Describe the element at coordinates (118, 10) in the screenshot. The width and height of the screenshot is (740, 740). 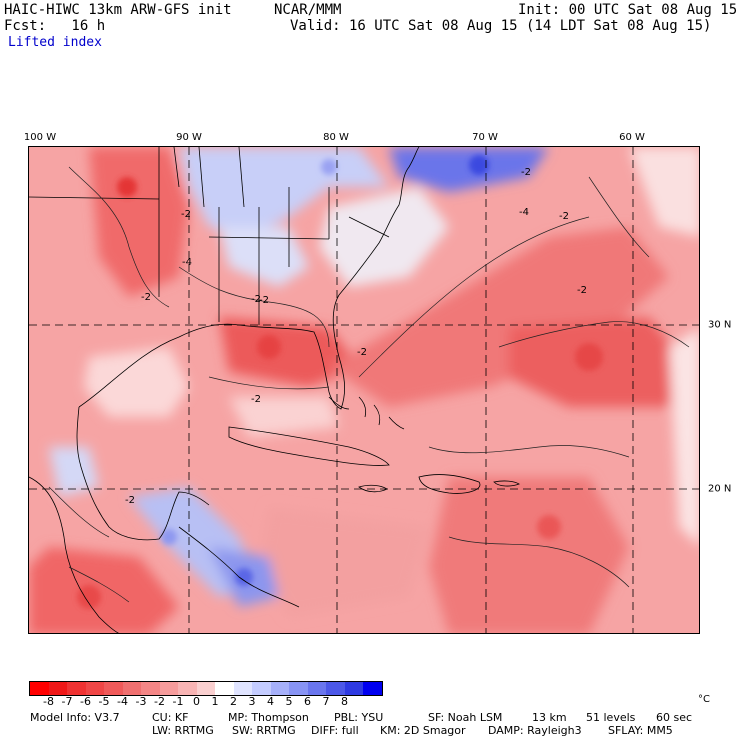
I see `model-title: HAIC-HIWC 13km ARW-GFS init` at that location.